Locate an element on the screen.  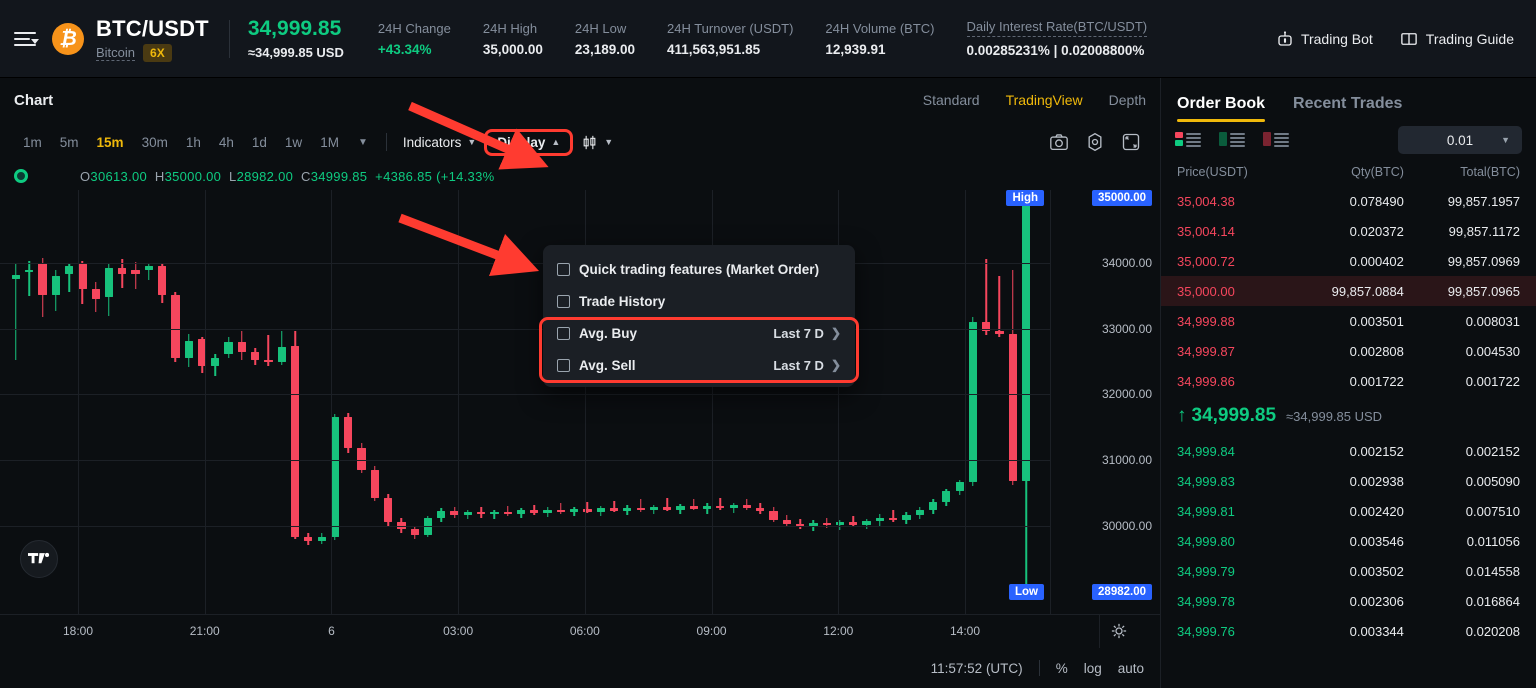
tab-standard: Standard is located at coordinates (951, 100).